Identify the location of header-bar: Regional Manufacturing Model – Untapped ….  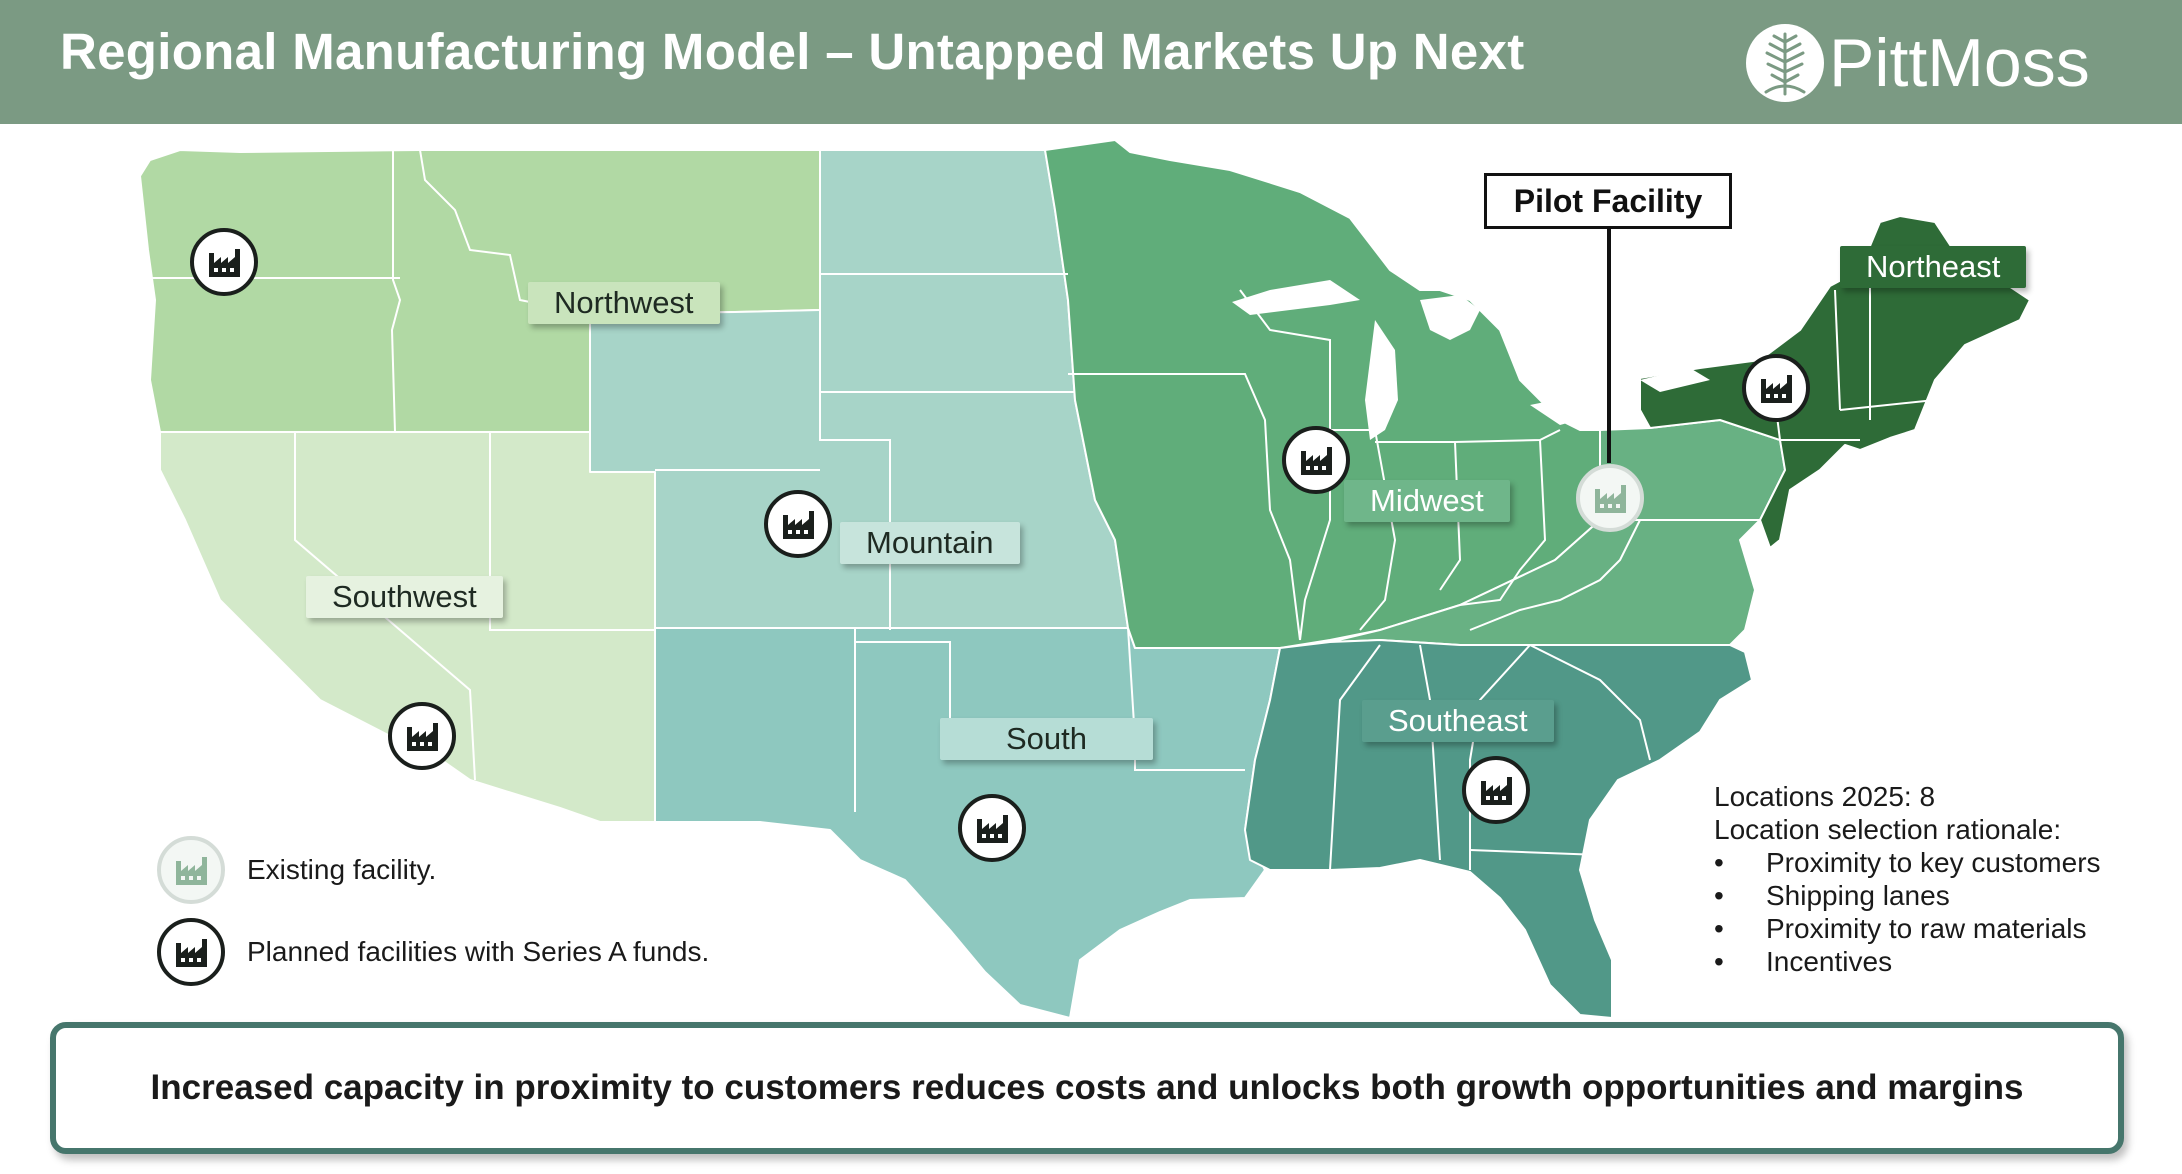
(1091, 62).